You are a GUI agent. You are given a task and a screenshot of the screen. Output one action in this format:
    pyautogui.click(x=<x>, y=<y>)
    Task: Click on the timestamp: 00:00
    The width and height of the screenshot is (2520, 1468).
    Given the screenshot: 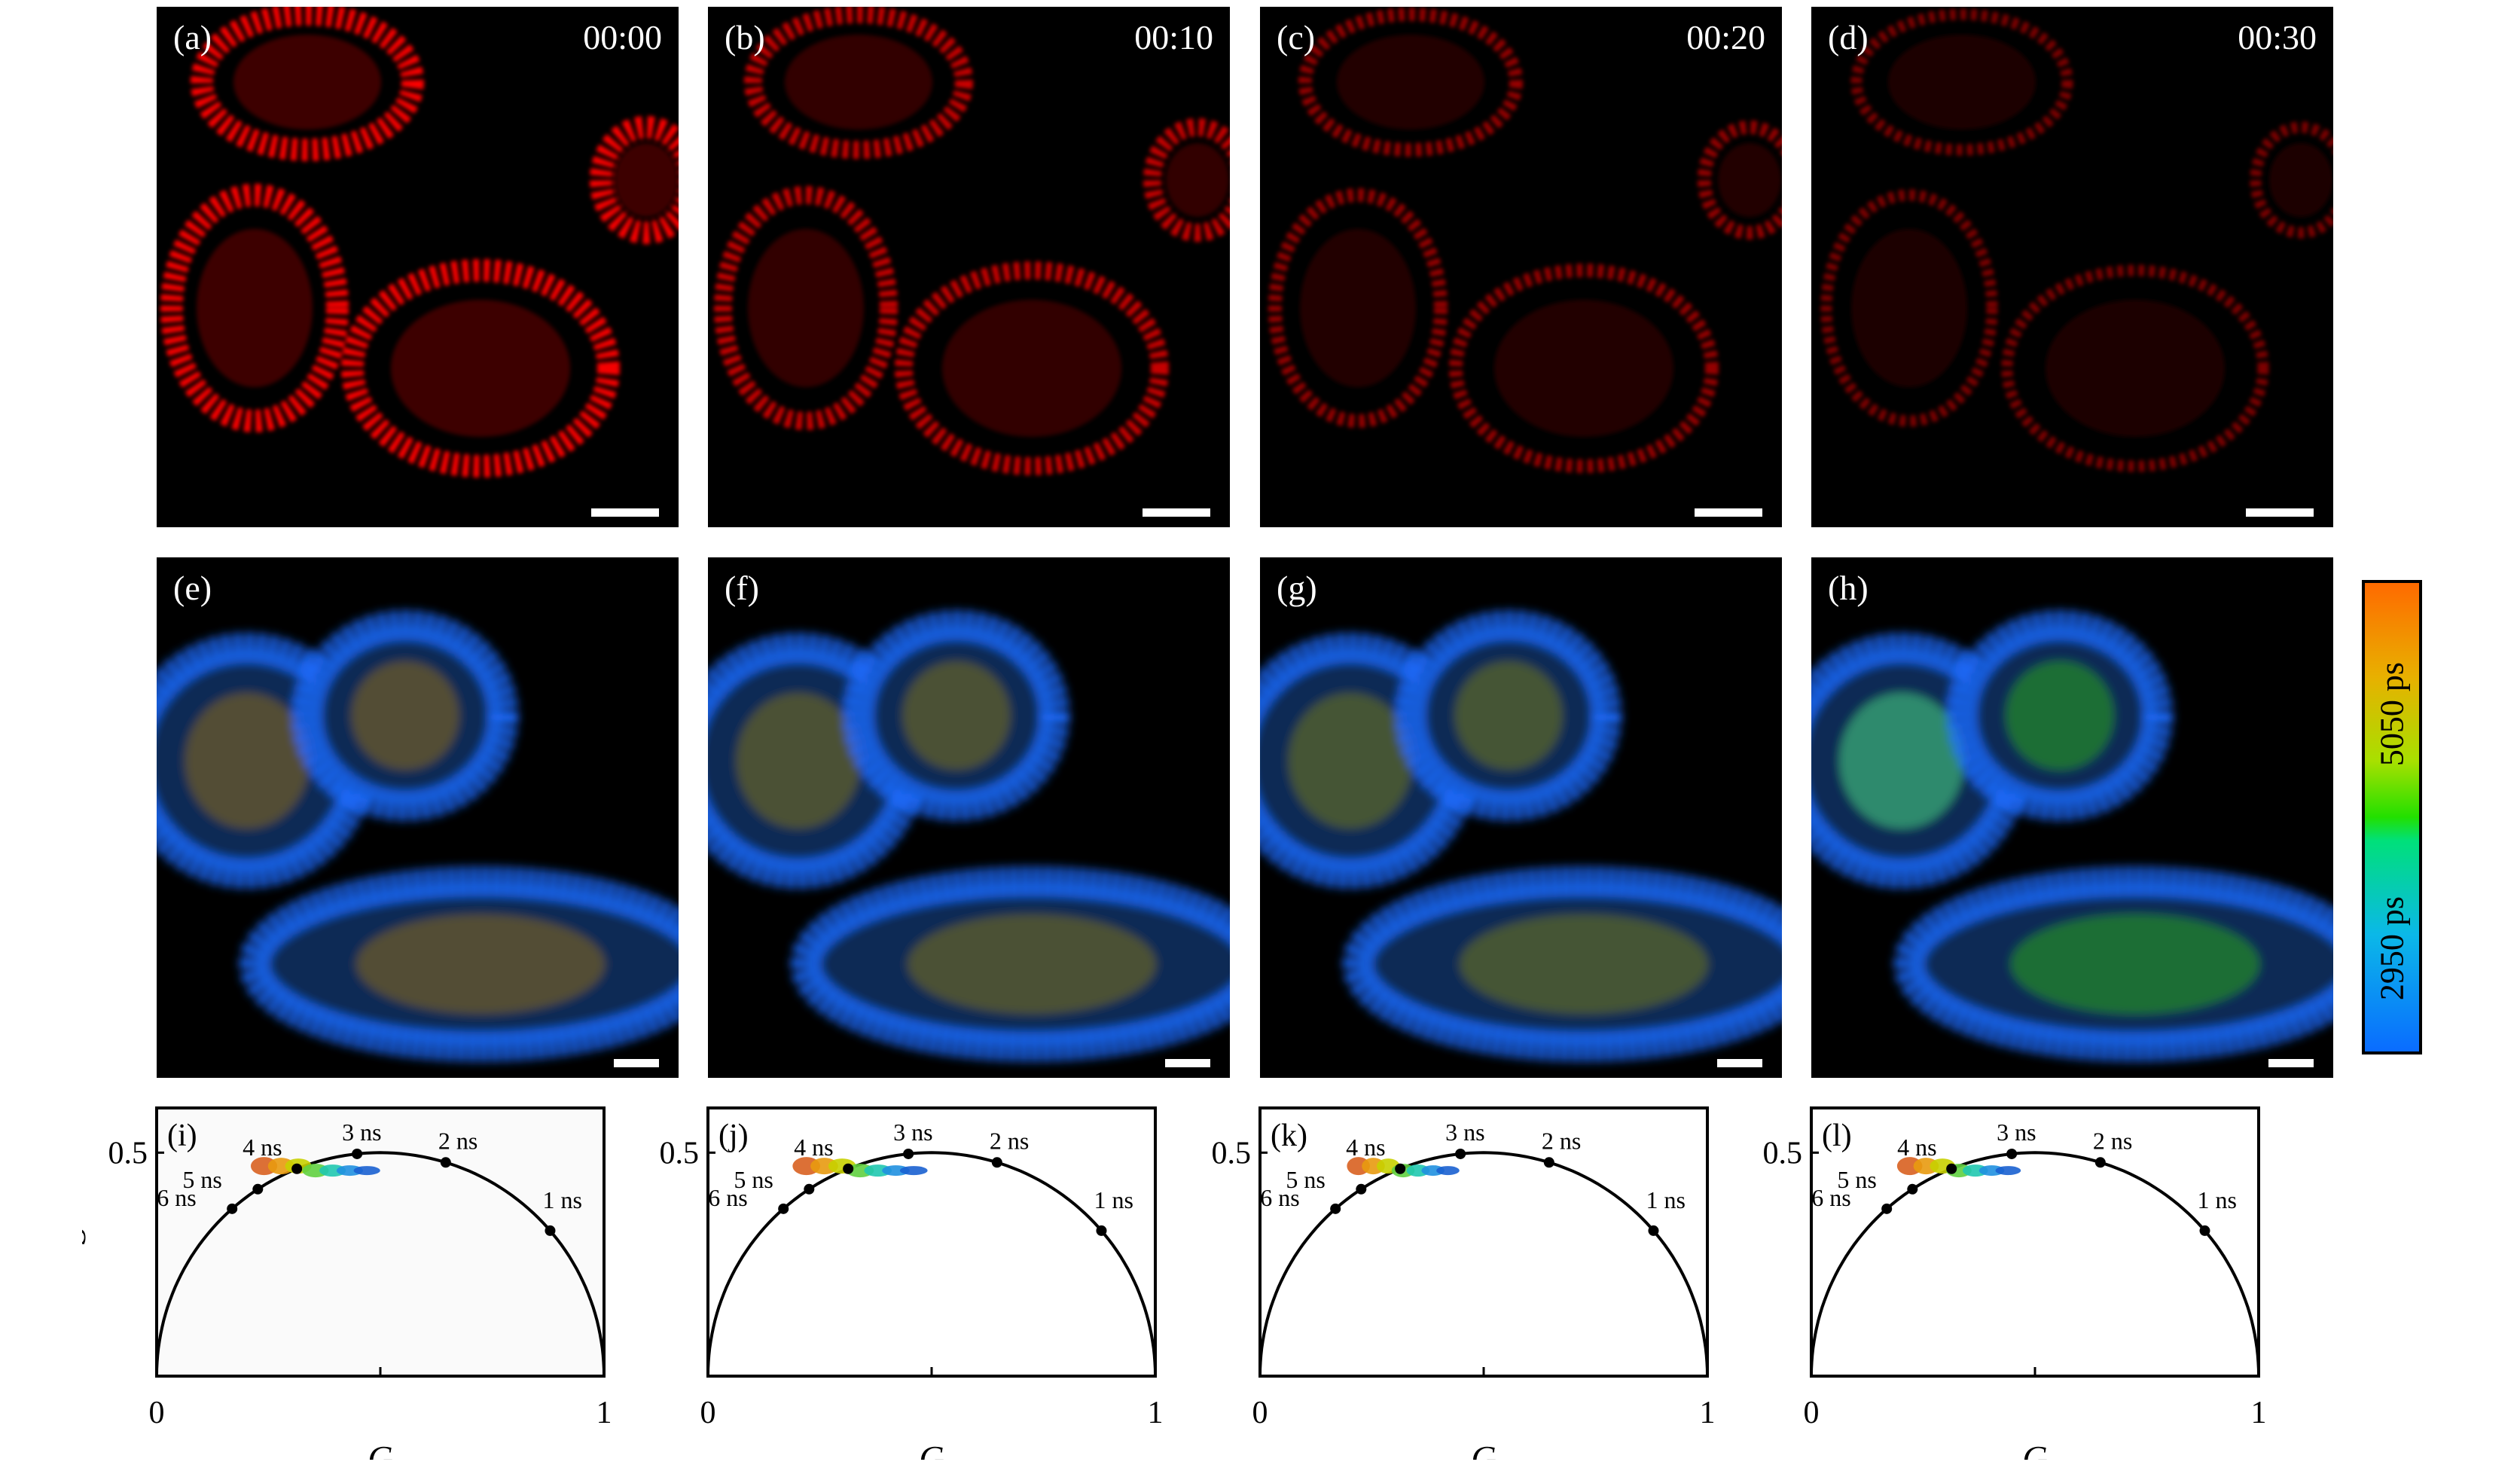 What is the action you would take?
    pyautogui.click(x=622, y=37)
    